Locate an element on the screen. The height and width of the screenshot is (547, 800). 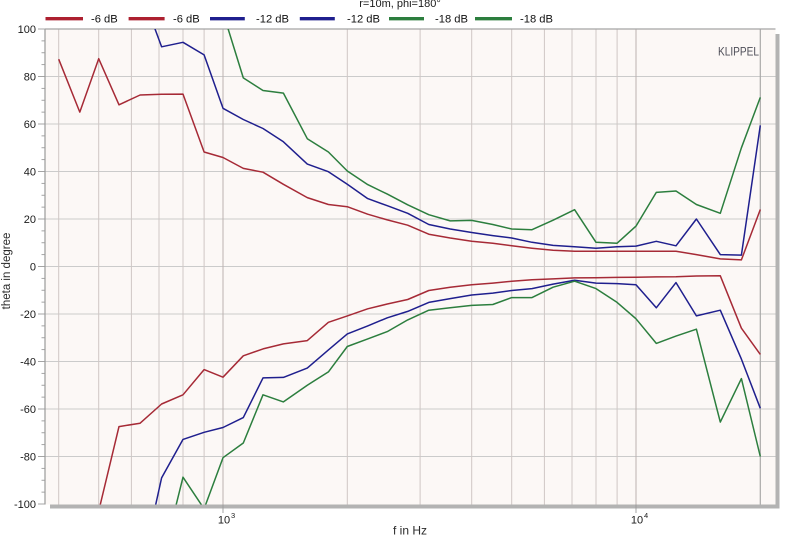
svg-text: r=10m, phi=180° is located at coordinates (399, 5).